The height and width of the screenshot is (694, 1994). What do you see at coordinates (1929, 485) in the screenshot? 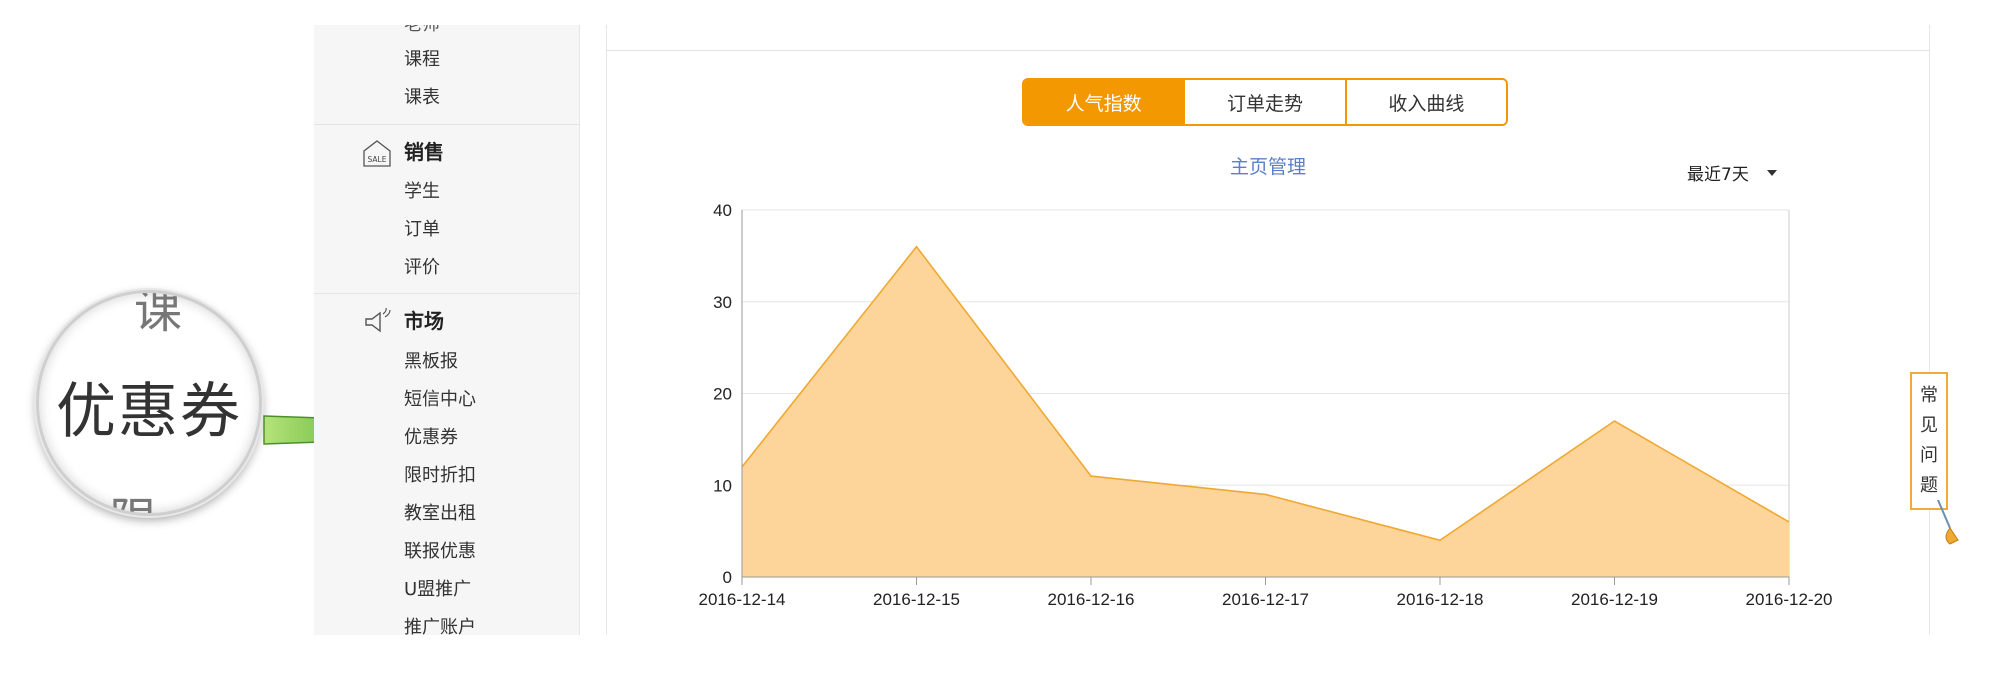
I see `faq-char: 题` at bounding box center [1929, 485].